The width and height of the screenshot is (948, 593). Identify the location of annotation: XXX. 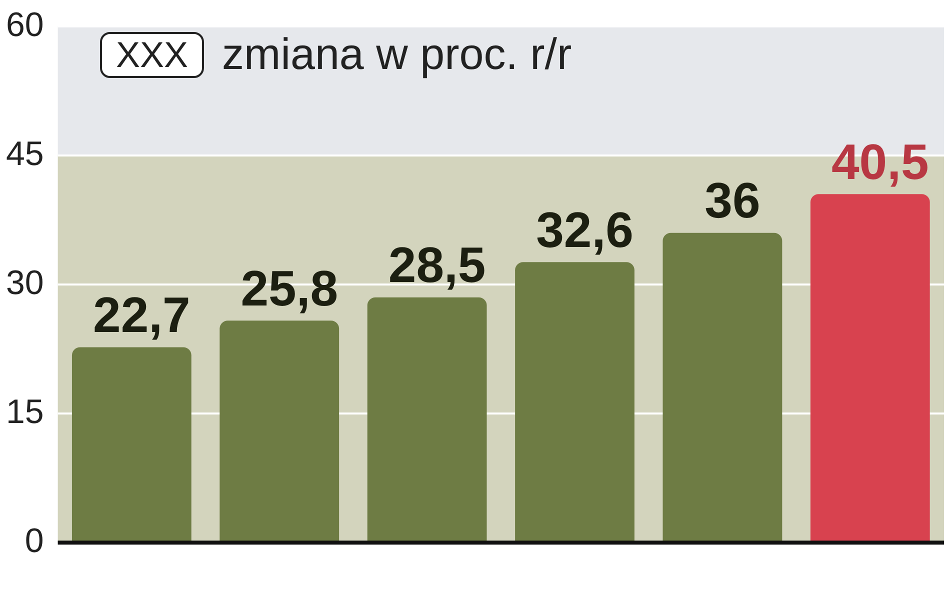
(152, 55).